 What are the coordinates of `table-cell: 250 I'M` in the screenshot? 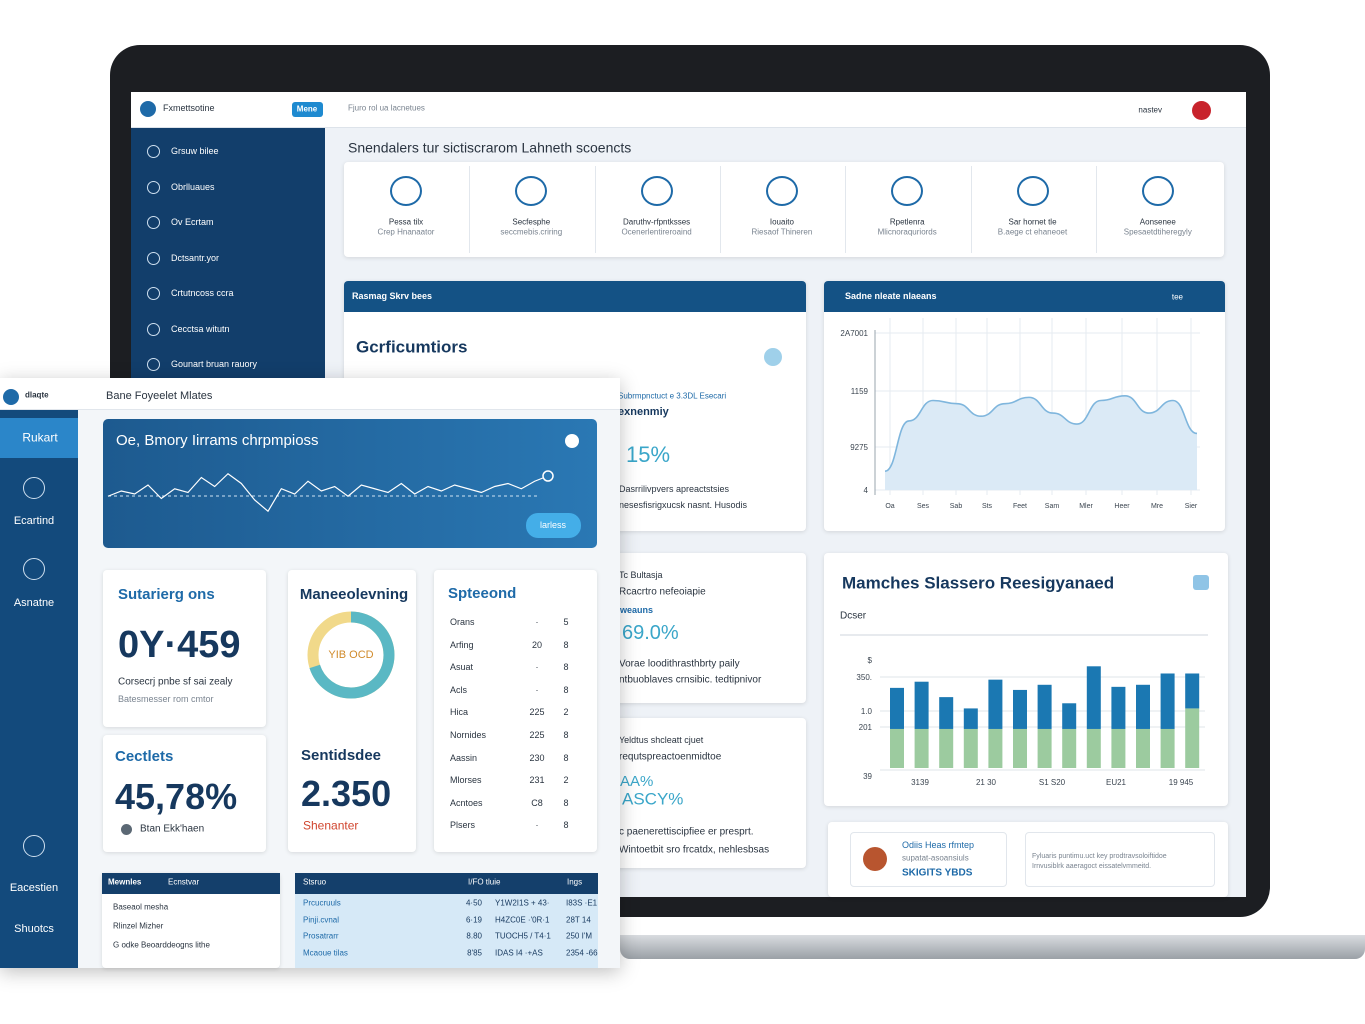 It's located at (579, 936).